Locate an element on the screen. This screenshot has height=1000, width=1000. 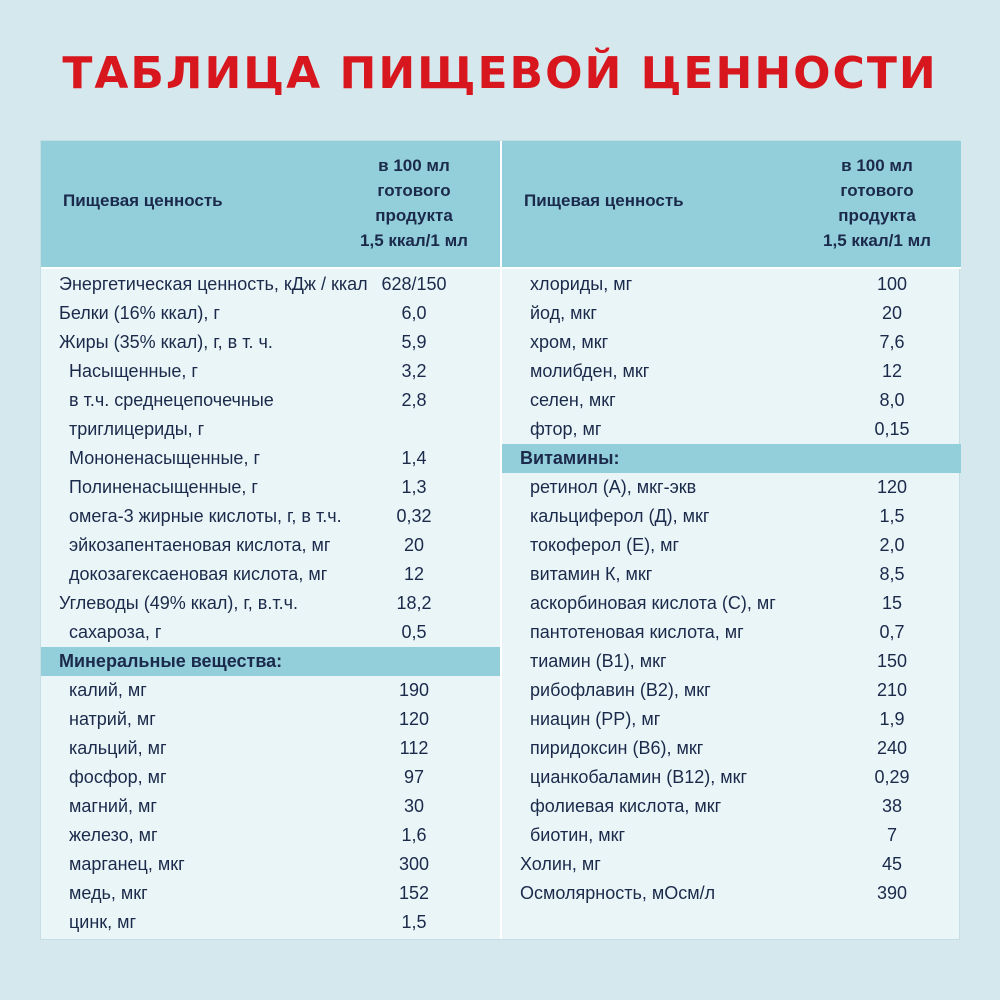
row-label: докозагексаеновая кислота, мг is located at coordinates (198, 574).